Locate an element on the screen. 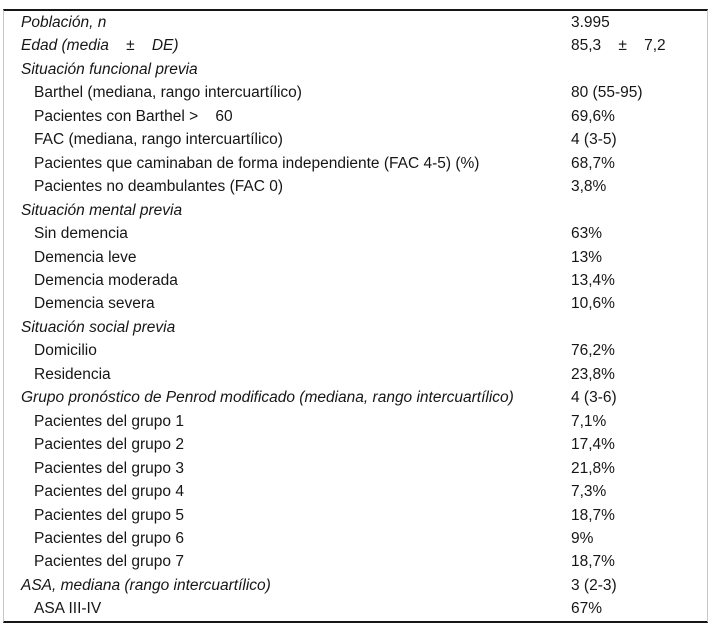  table-row: Residencia 23,8% is located at coordinates (355, 374).